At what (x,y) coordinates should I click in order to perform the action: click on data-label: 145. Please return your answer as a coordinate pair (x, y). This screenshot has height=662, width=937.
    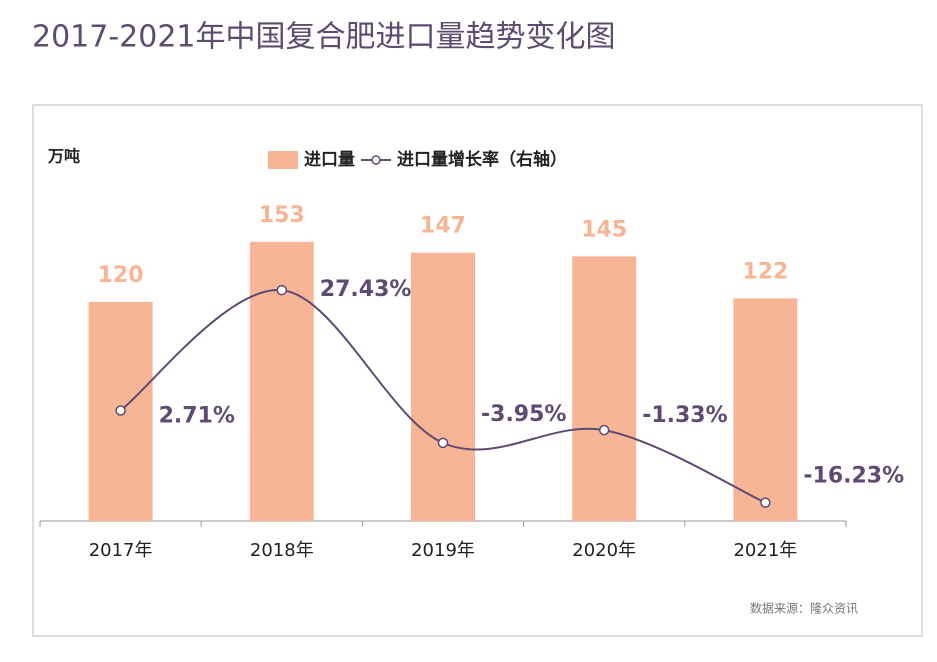
    Looking at the image, I should click on (604, 229).